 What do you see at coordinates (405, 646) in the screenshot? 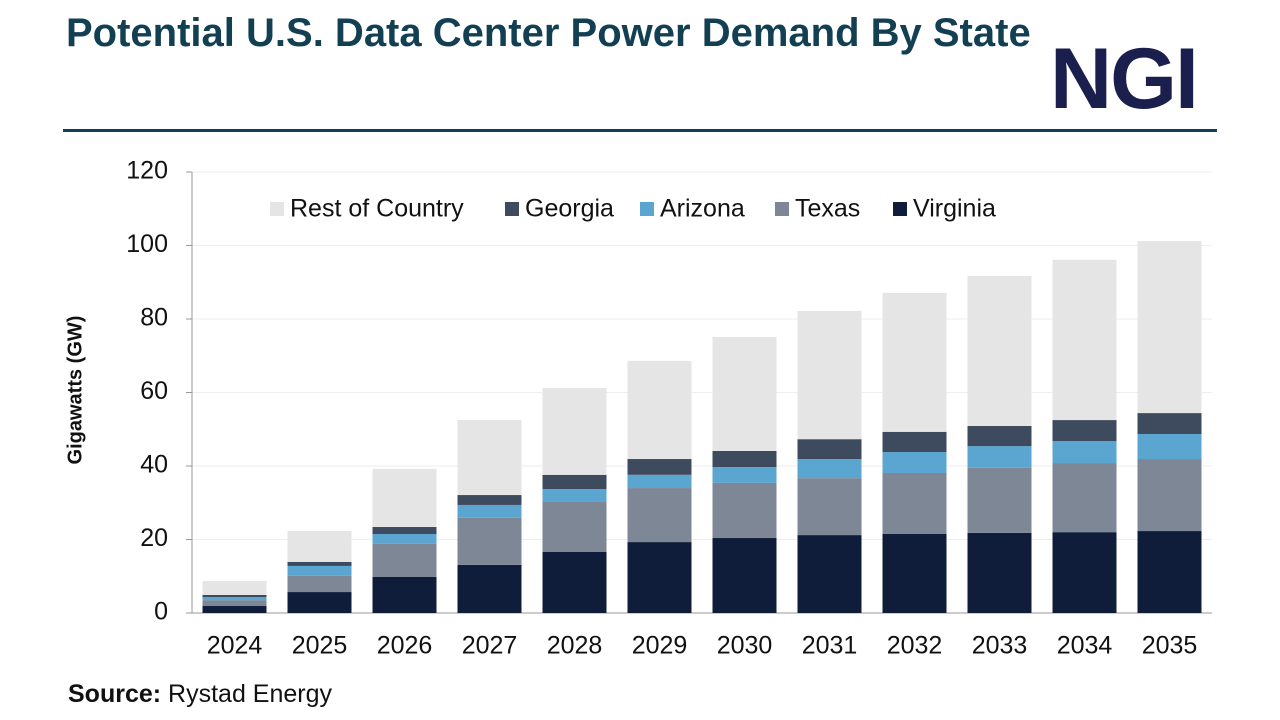
I see `x-tick-label: 2026` at bounding box center [405, 646].